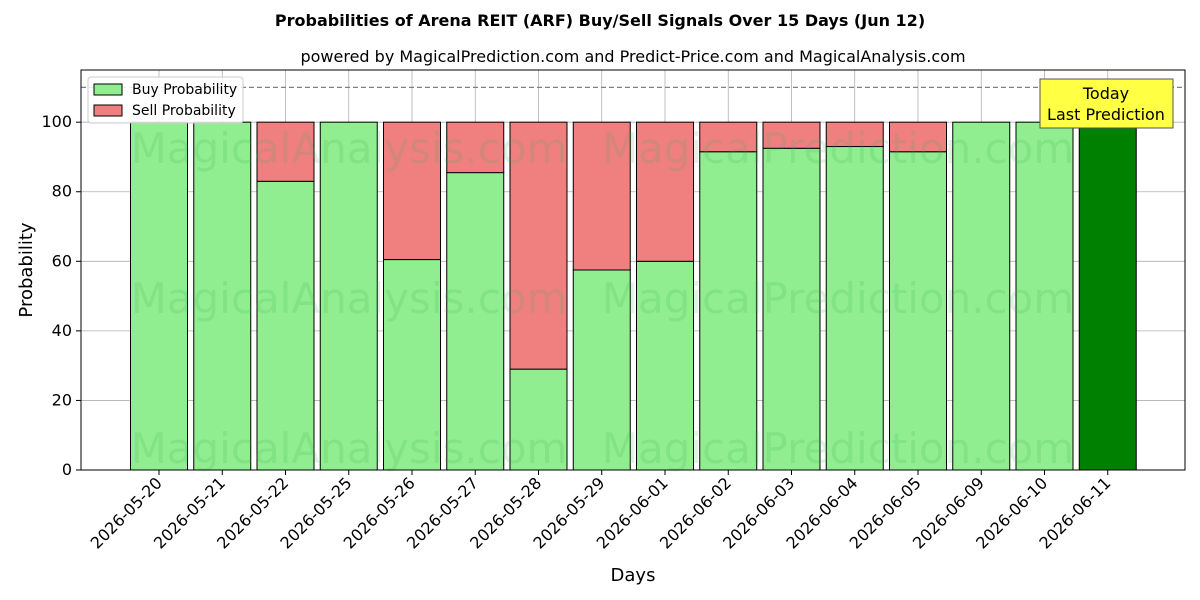 This screenshot has width=1200, height=600. What do you see at coordinates (1105, 93) in the screenshot?
I see `annotation-line: Today` at bounding box center [1105, 93].